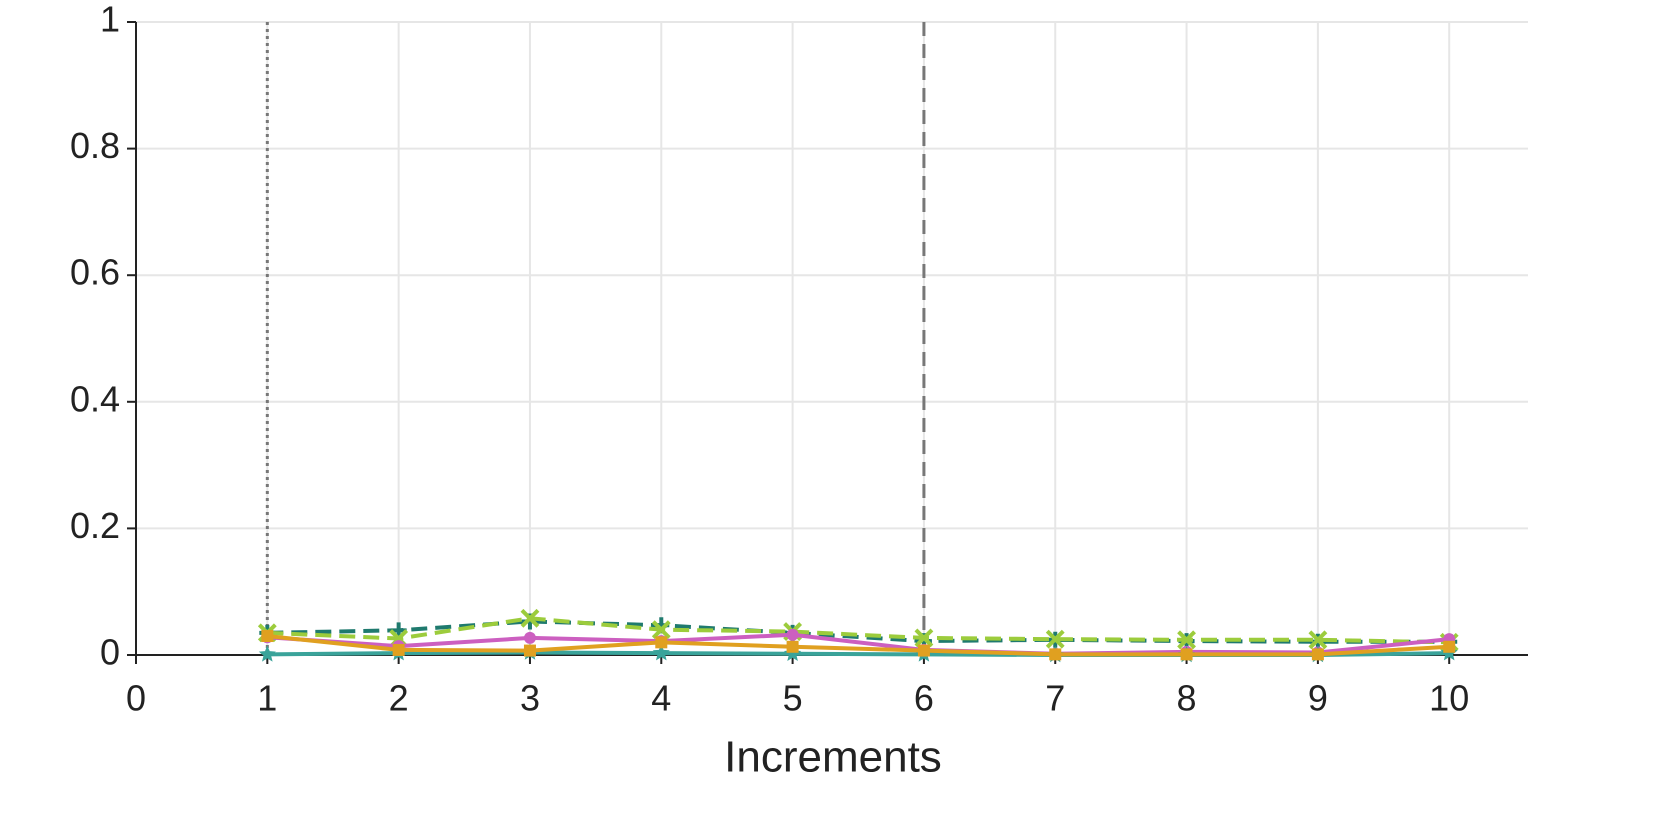 The image size is (1661, 830). What do you see at coordinates (110, 20) in the screenshot?
I see `y-tick-label: 1` at bounding box center [110, 20].